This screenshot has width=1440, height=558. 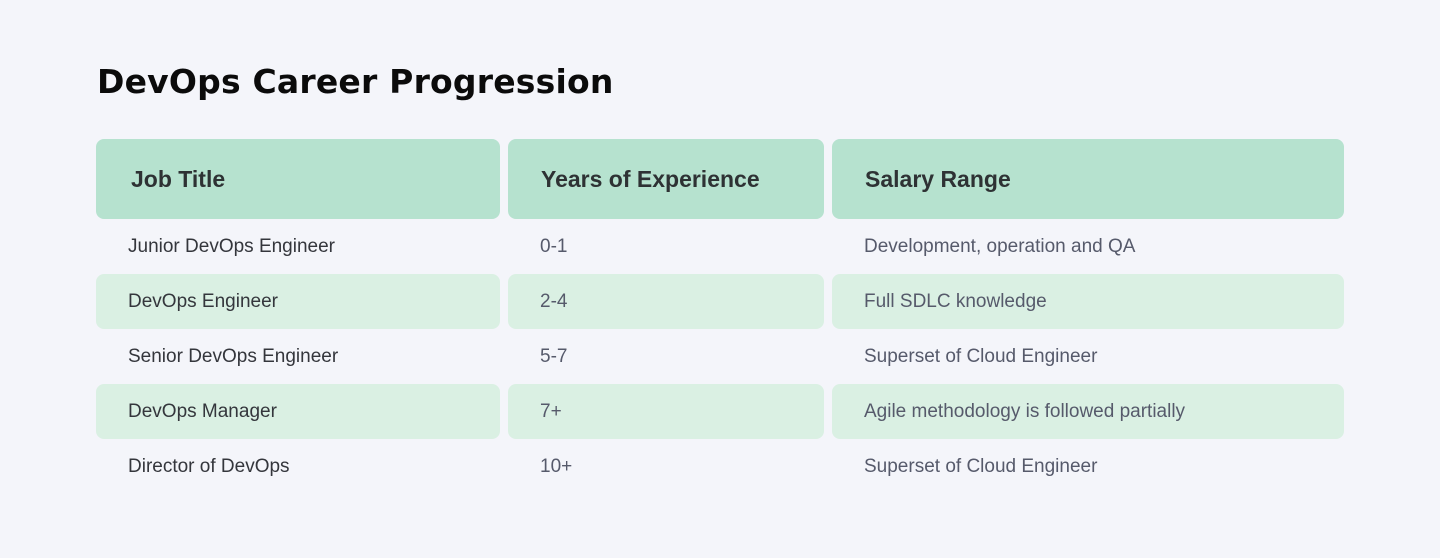 What do you see at coordinates (666, 301) in the screenshot?
I see `years-cell: 2-4` at bounding box center [666, 301].